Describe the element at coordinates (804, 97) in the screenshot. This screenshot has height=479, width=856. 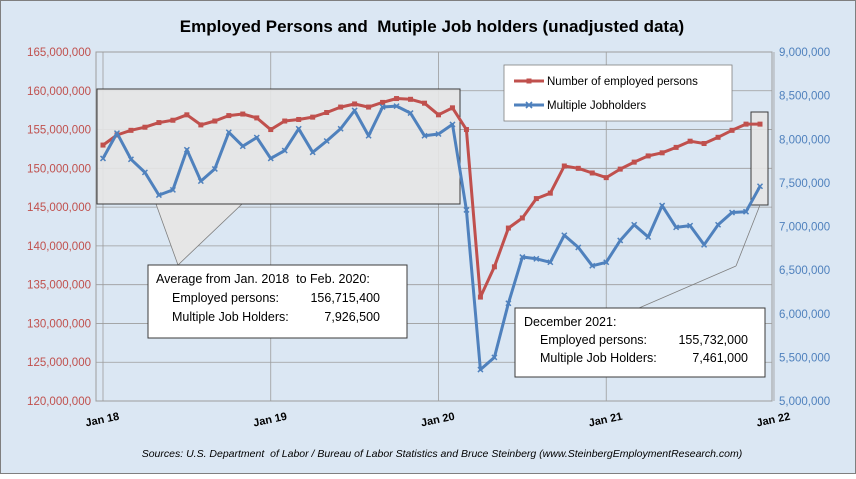
I see `right-tick-label: 8,500,000` at that location.